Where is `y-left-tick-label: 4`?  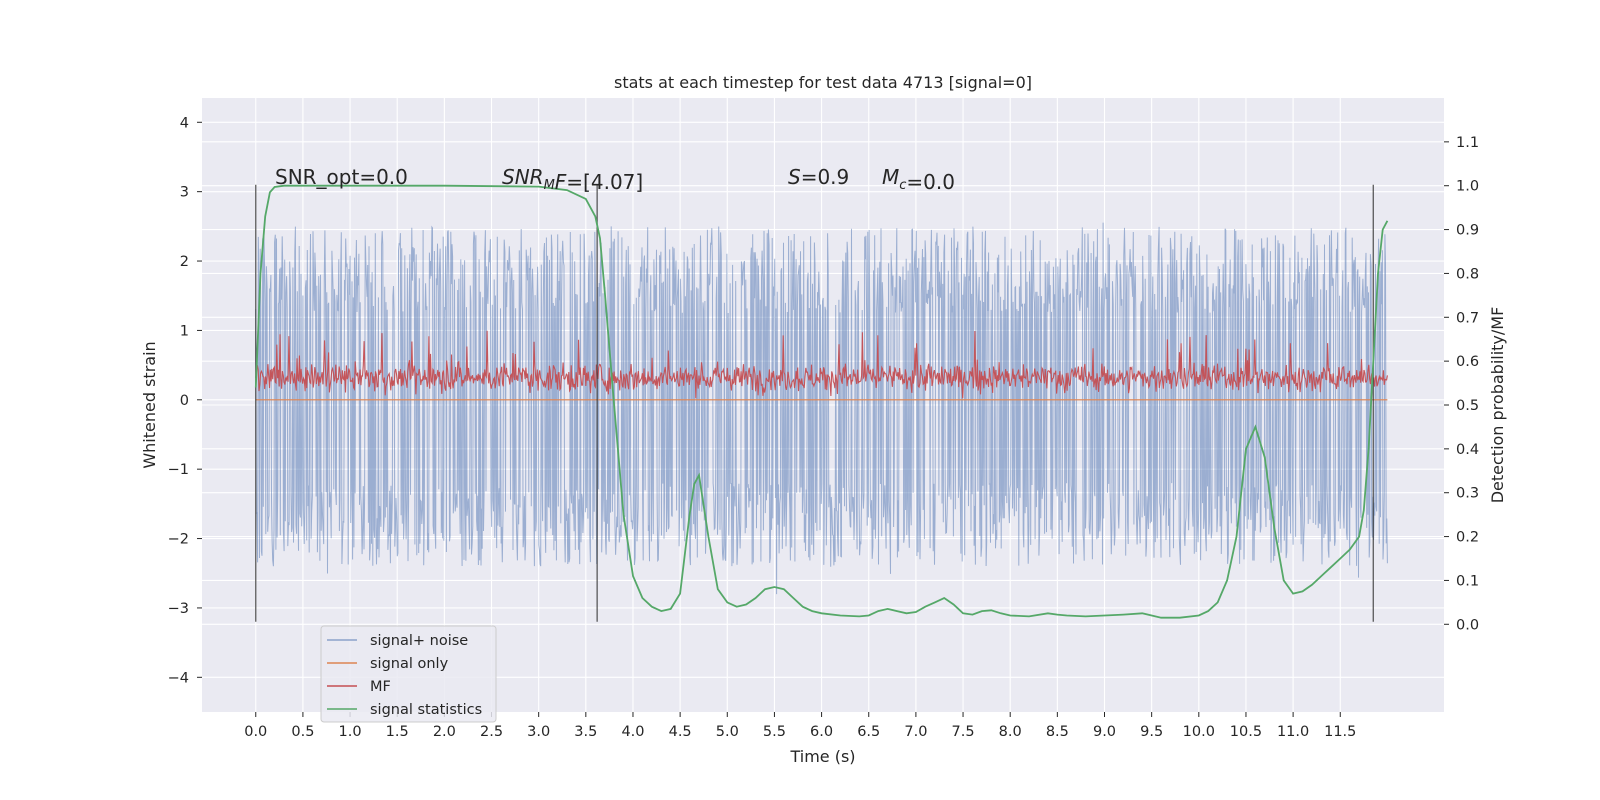
y-left-tick-label: 4 is located at coordinates (184, 123).